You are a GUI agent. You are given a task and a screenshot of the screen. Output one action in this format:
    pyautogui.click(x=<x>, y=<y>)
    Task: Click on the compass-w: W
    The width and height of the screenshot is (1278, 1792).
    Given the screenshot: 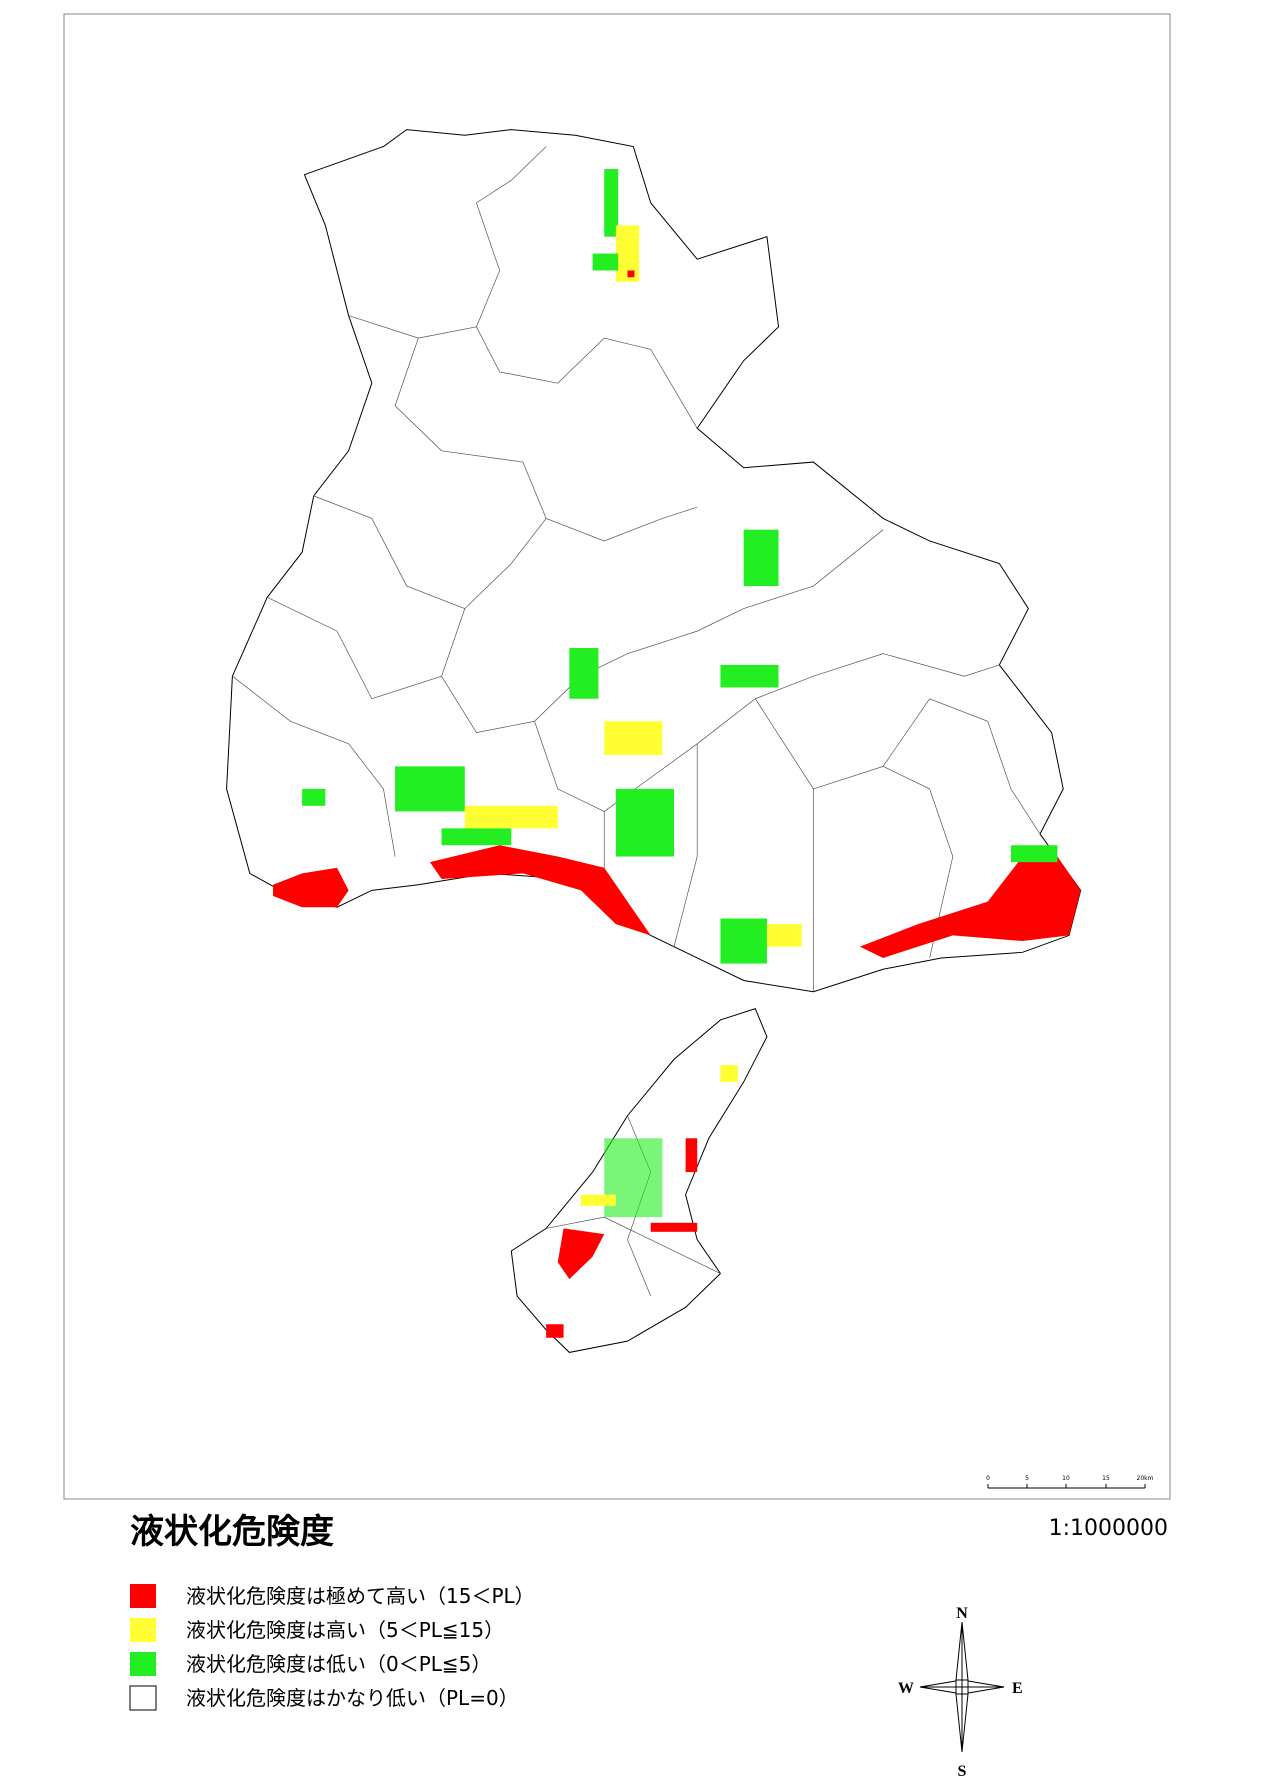 What is the action you would take?
    pyautogui.click(x=906, y=1688)
    